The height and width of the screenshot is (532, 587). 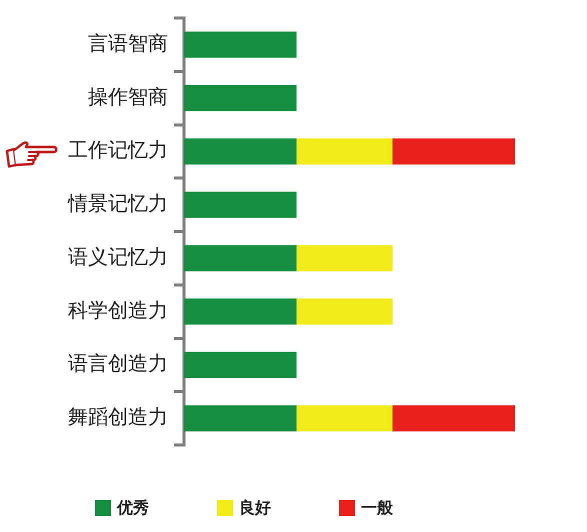 What do you see at coordinates (255, 508) in the screenshot?
I see `legend-label: 良好` at bounding box center [255, 508].